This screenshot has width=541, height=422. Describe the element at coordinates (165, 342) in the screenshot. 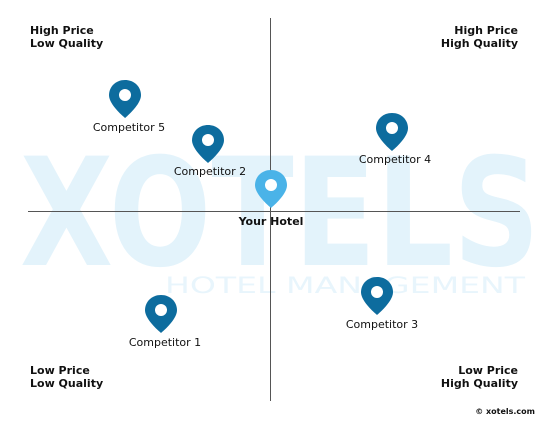

I see `marker-label: Competitor 1` at that location.